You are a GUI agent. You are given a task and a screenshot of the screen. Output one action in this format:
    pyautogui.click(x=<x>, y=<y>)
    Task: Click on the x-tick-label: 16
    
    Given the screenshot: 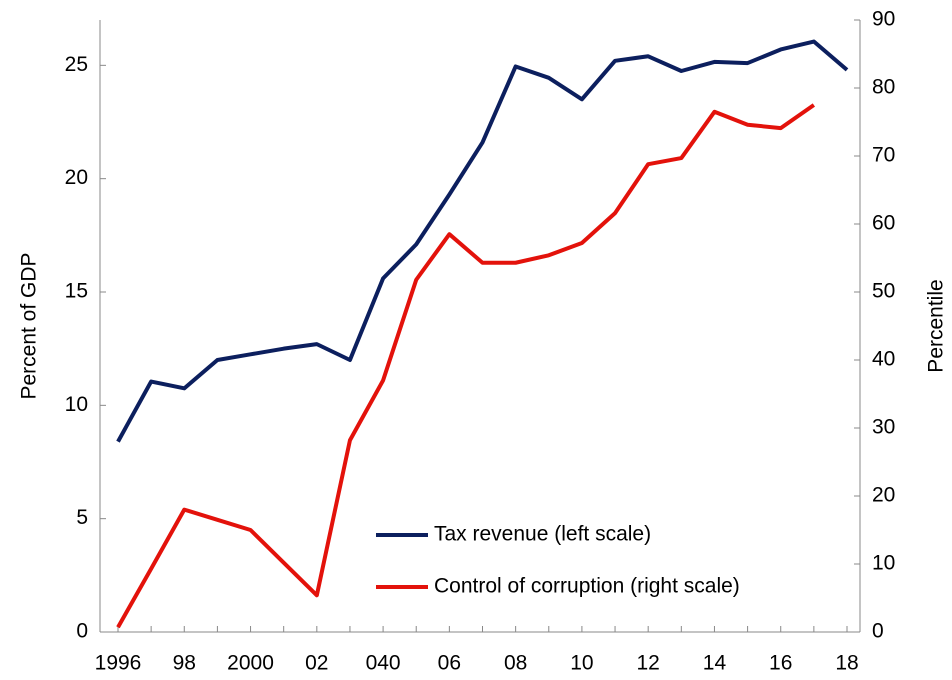 What is the action you would take?
    pyautogui.click(x=780, y=663)
    